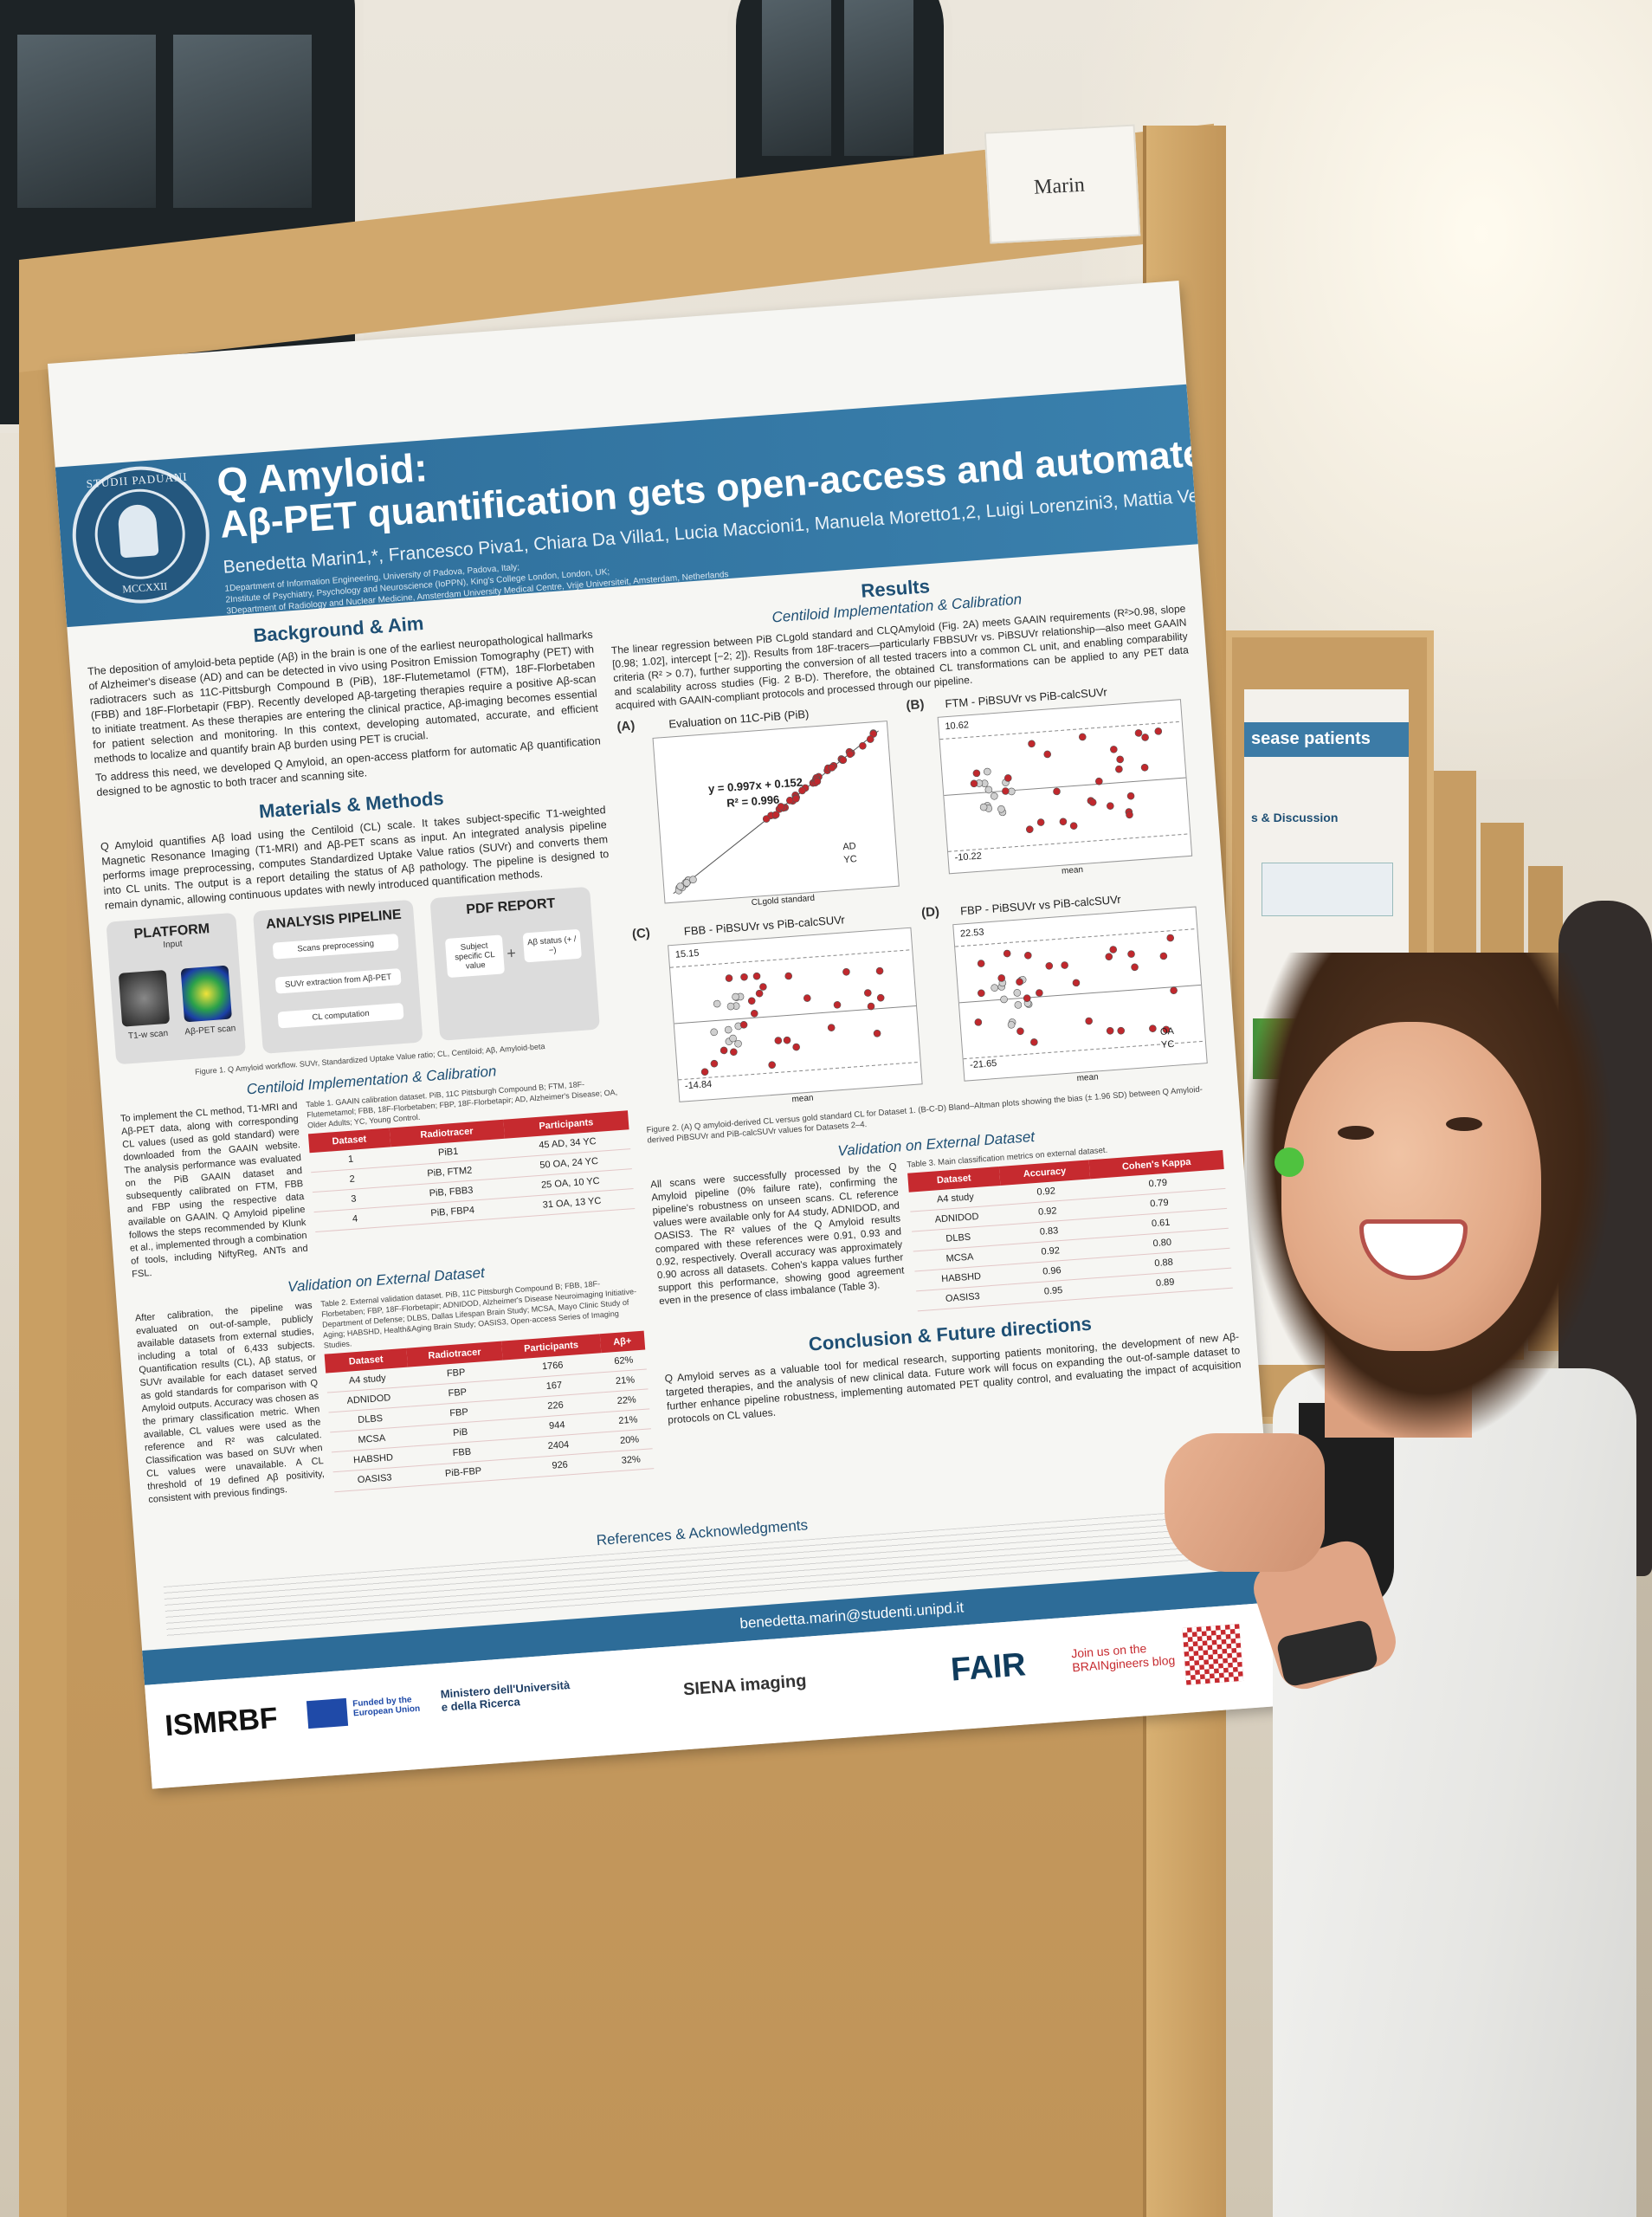 Image resolution: width=1652 pixels, height=2217 pixels. What do you see at coordinates (176, 988) in the screenshot?
I see `platform-block: PLATFORM Input T1-w scan Aβ-PET scan` at bounding box center [176, 988].